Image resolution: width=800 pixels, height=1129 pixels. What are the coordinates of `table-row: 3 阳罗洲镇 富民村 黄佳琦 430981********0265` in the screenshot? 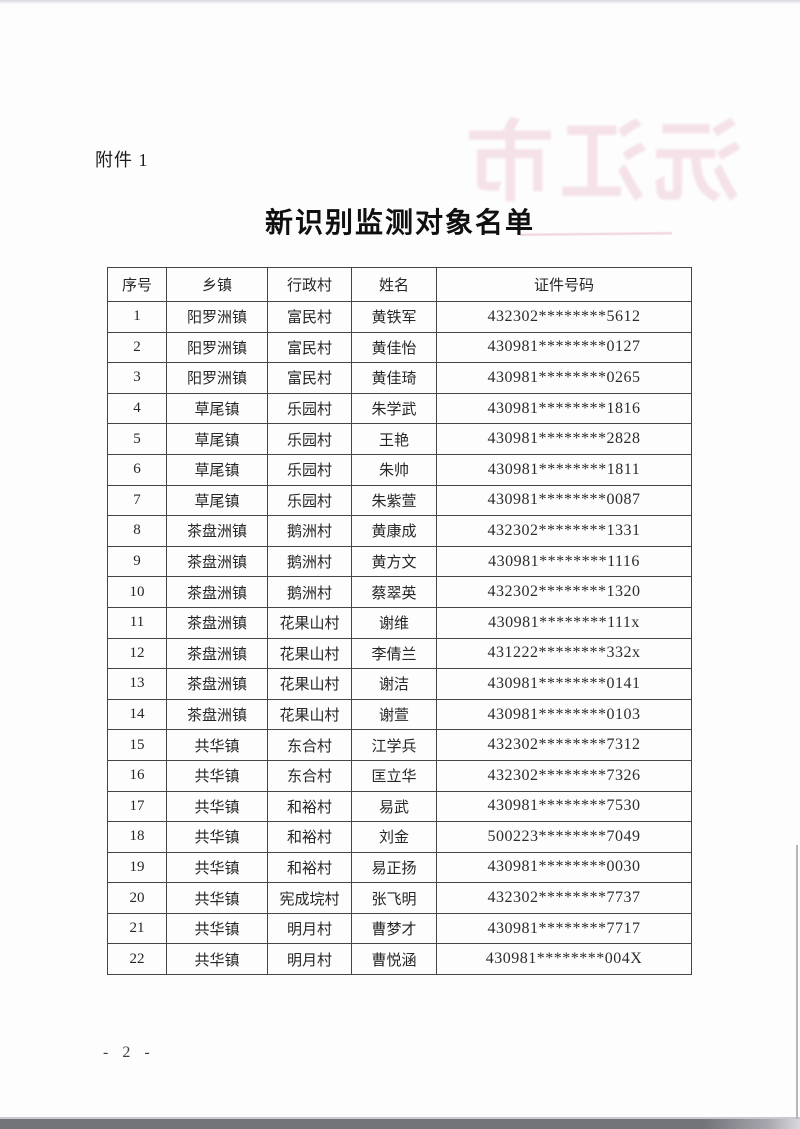 It's located at (399, 378).